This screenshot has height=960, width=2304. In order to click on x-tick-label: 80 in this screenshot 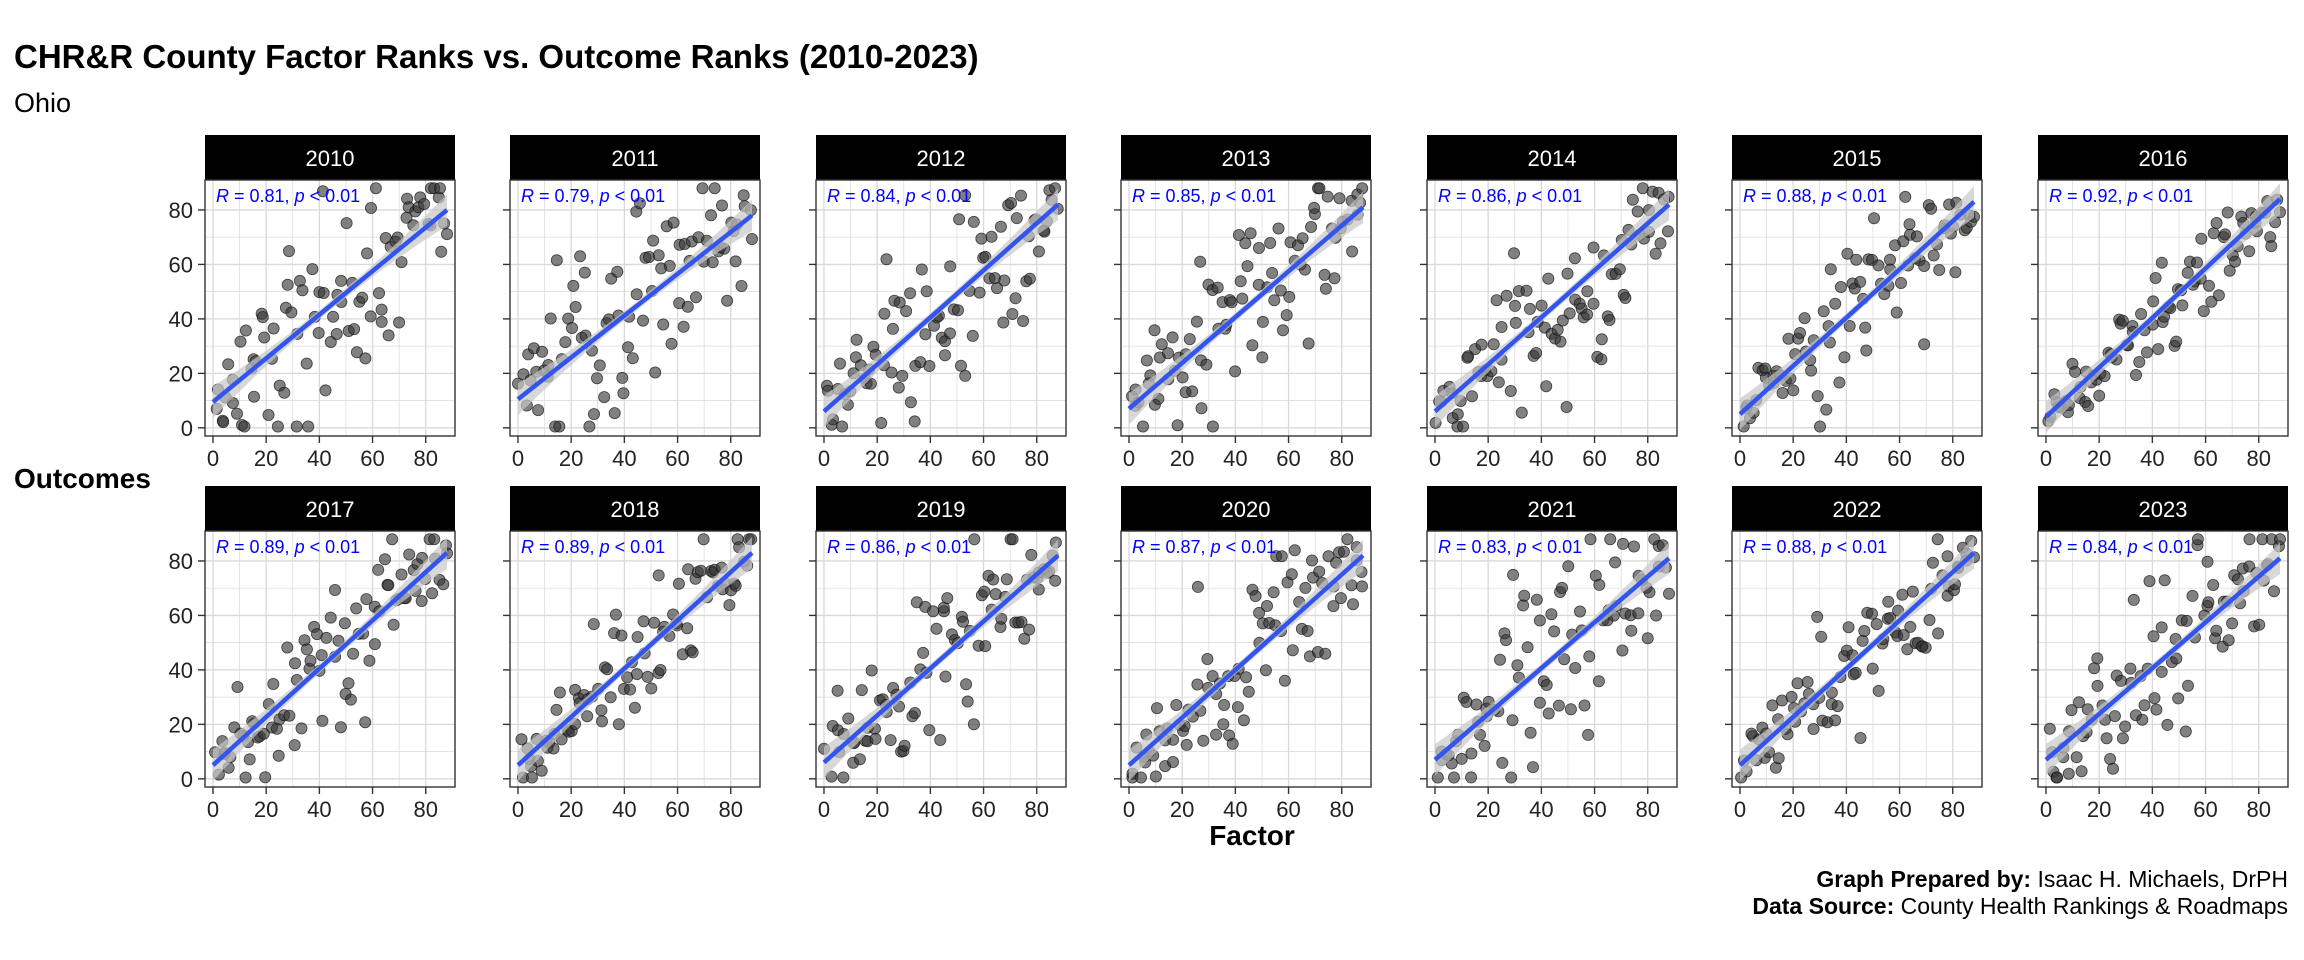, I will do `click(426, 458)`.